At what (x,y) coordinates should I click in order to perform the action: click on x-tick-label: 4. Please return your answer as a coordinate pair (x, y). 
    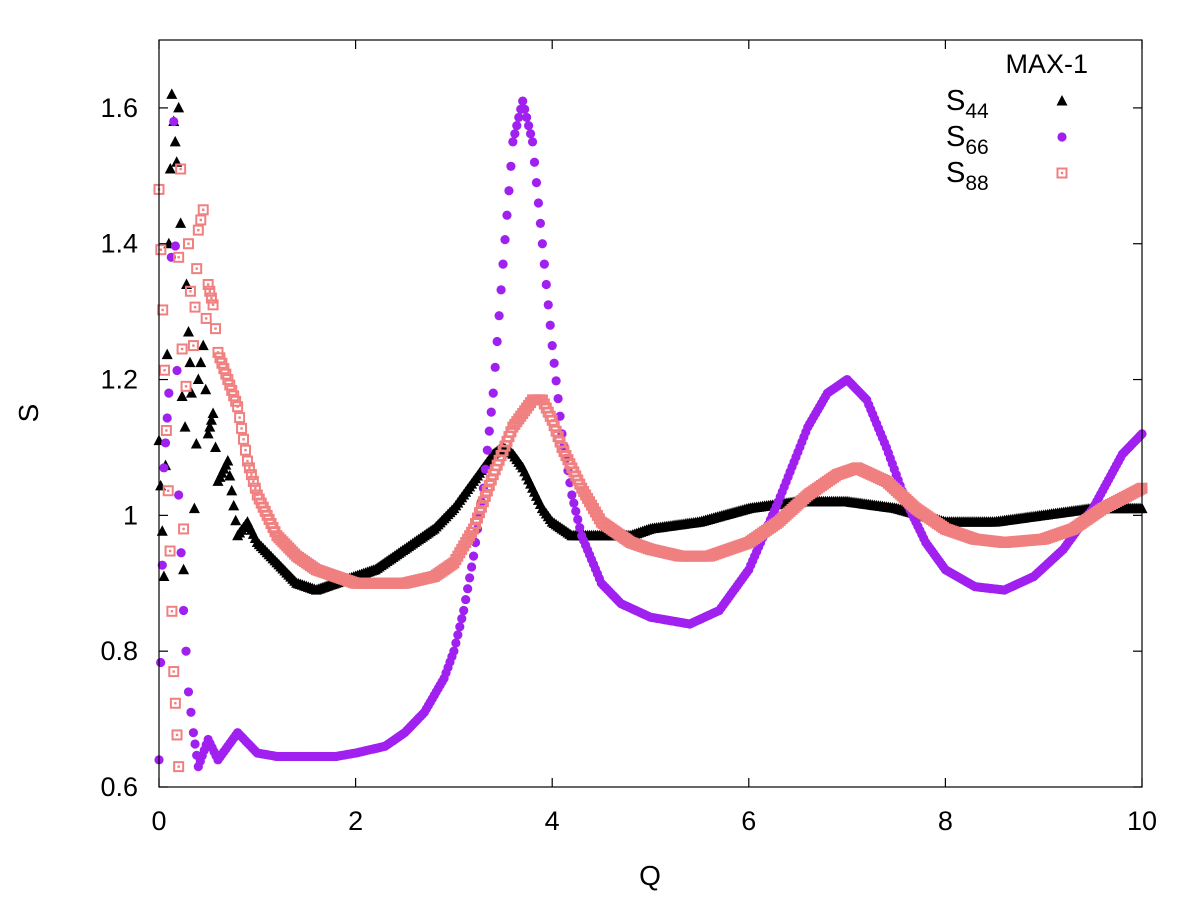
    Looking at the image, I should click on (552, 821).